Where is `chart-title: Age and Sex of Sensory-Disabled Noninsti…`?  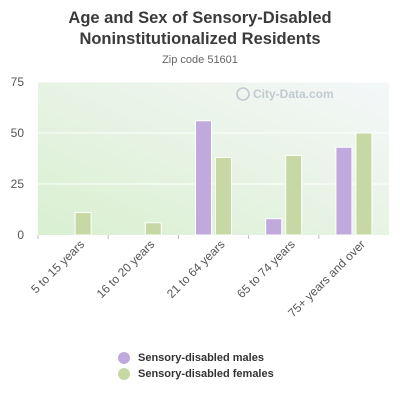 chart-title: Age and Sex of Sensory-Disabled Noninsti… is located at coordinates (200, 29).